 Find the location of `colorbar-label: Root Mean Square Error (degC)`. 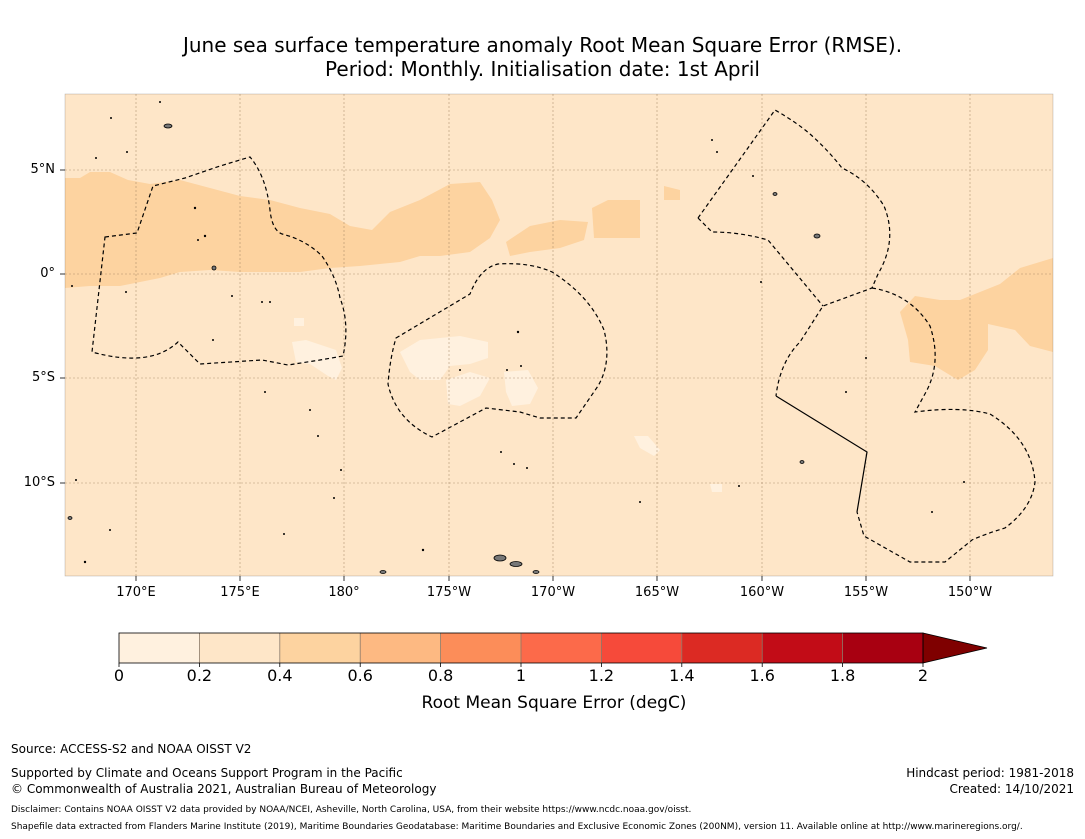

colorbar-label: Root Mean Square Error (degC) is located at coordinates (554, 703).